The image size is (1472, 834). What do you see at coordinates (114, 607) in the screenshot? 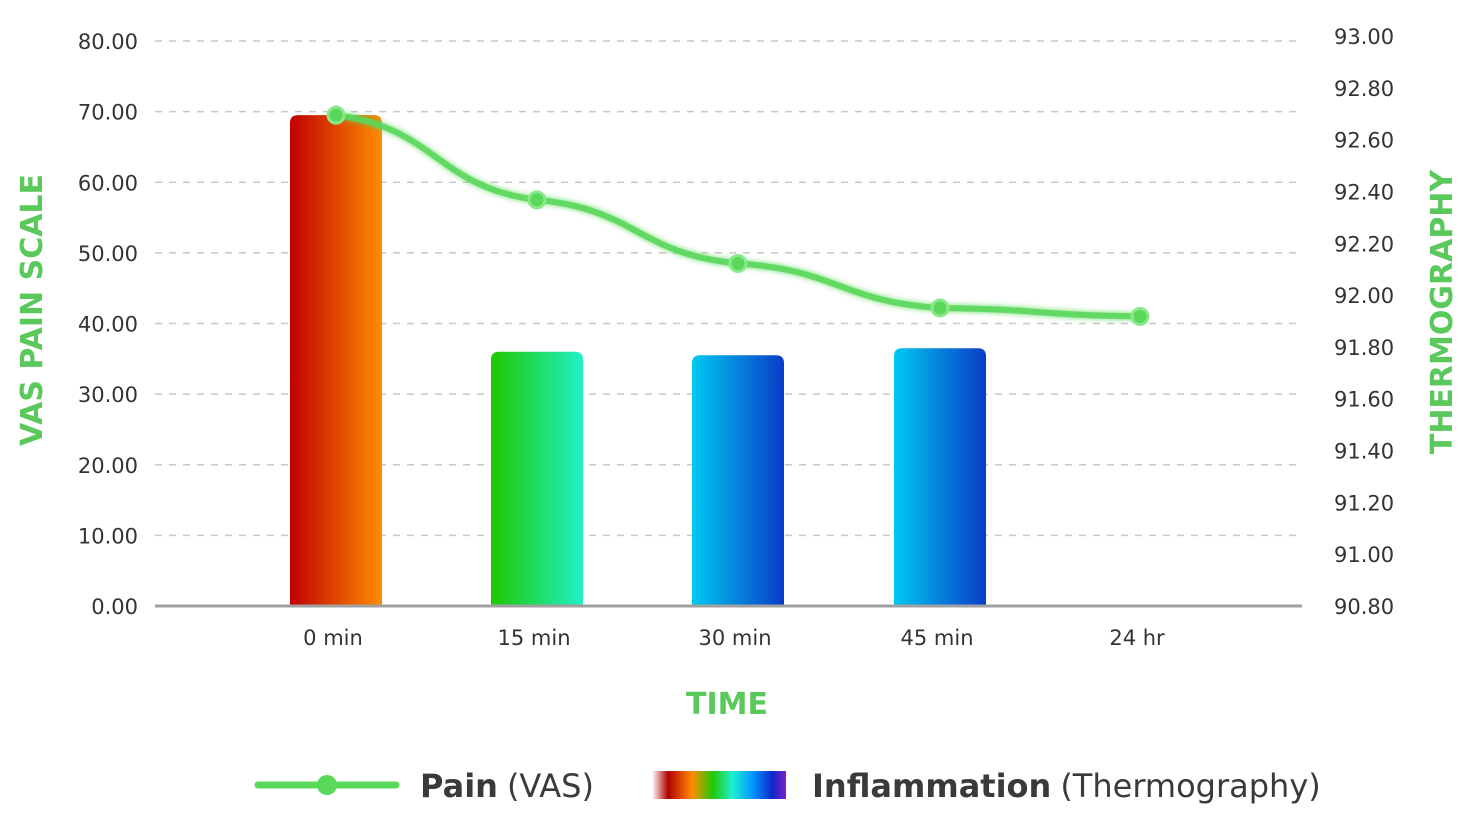
I see `left-tick-label: 0.00` at bounding box center [114, 607].